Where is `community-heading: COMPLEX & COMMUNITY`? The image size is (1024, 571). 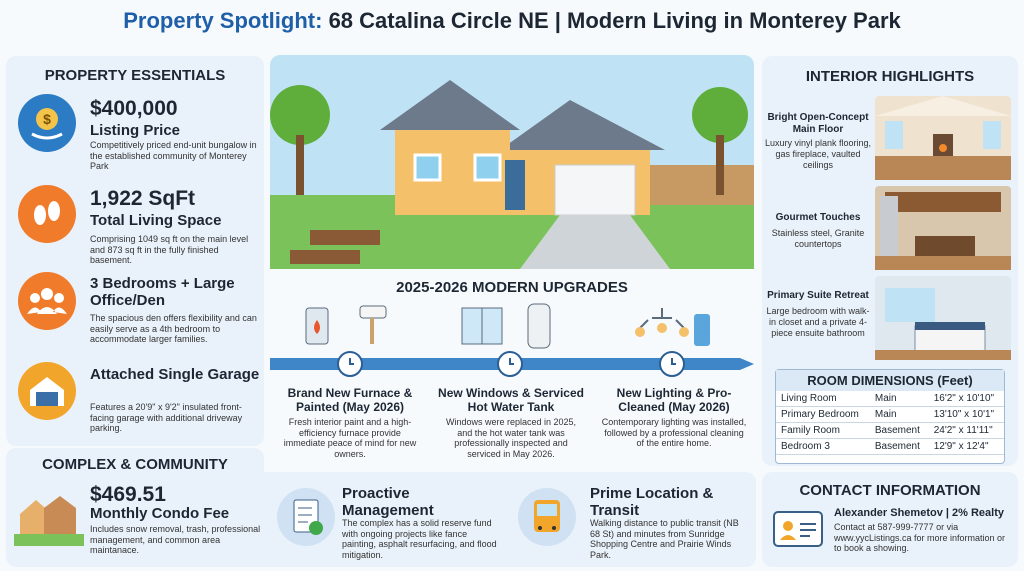 community-heading: COMPLEX & COMMUNITY is located at coordinates (135, 464).